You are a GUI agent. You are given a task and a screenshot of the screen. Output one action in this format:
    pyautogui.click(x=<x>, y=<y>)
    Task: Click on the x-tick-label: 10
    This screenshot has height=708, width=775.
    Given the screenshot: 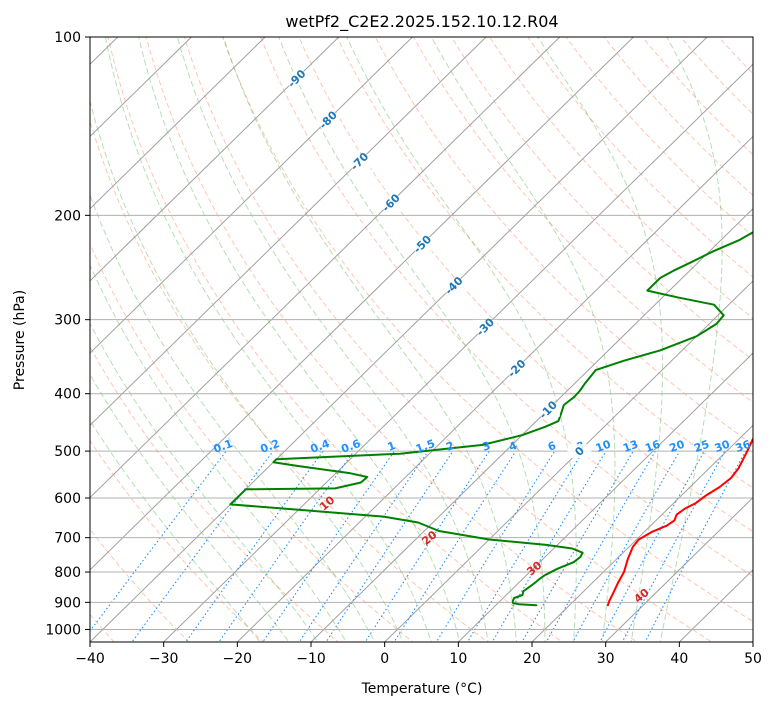 What is the action you would take?
    pyautogui.click(x=458, y=659)
    